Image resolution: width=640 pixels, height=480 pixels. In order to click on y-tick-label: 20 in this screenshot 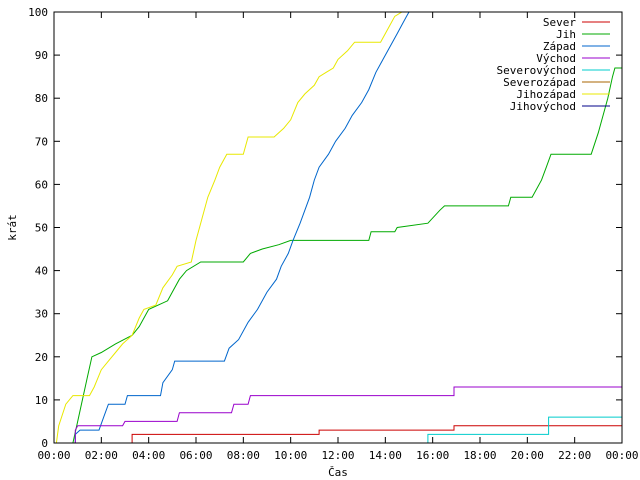, I will do `click(41, 357)`.